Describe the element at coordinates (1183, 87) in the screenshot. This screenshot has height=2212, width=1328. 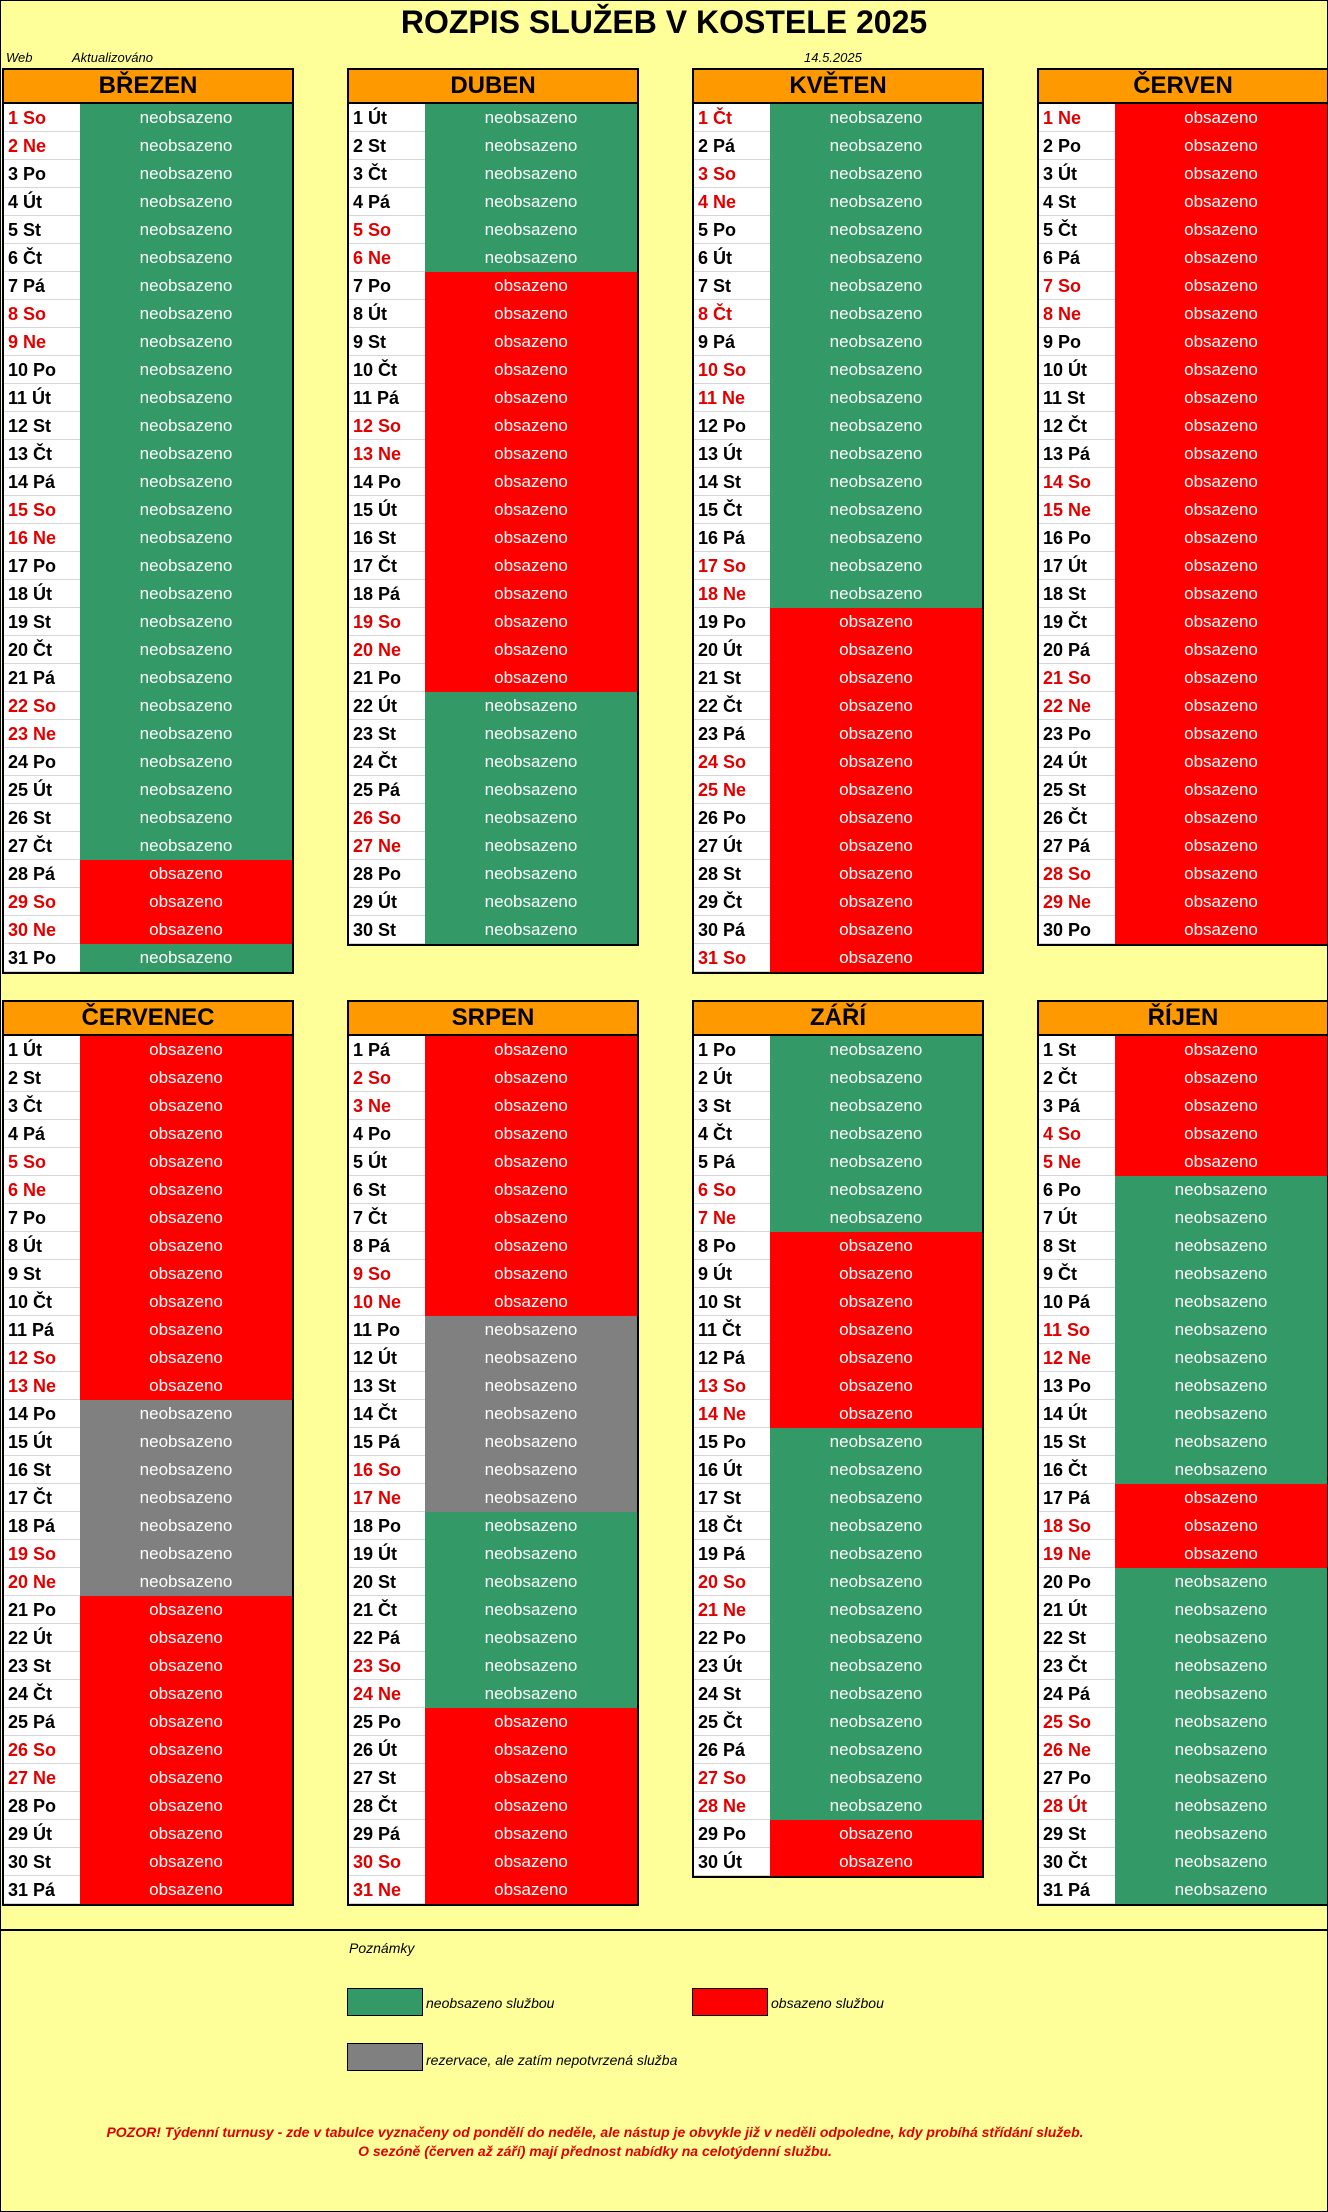
I see `month-header: ČERVEN` at that location.